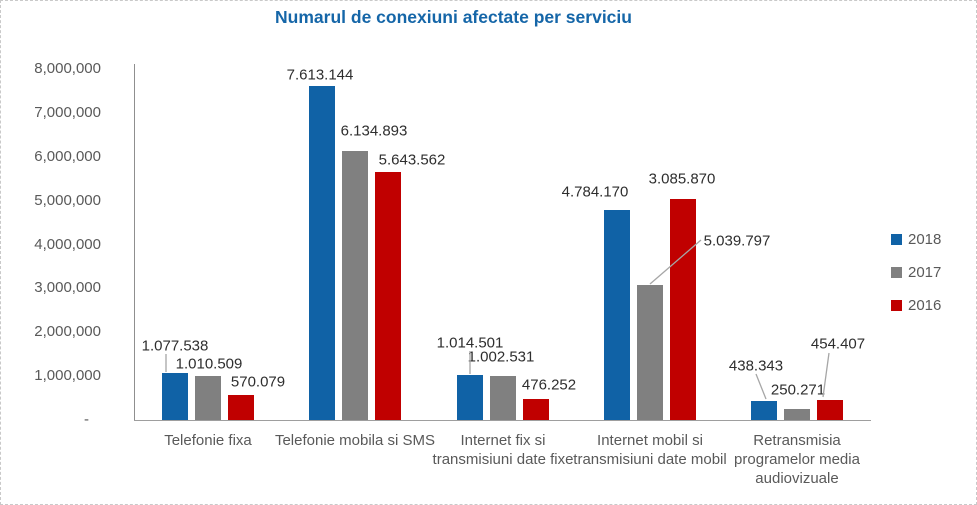 The image size is (977, 505). What do you see at coordinates (737, 241) in the screenshot?
I see `value-label-2016-internet-mobil-si-transmisiuni-date-mobil: 5.039.797` at bounding box center [737, 241].